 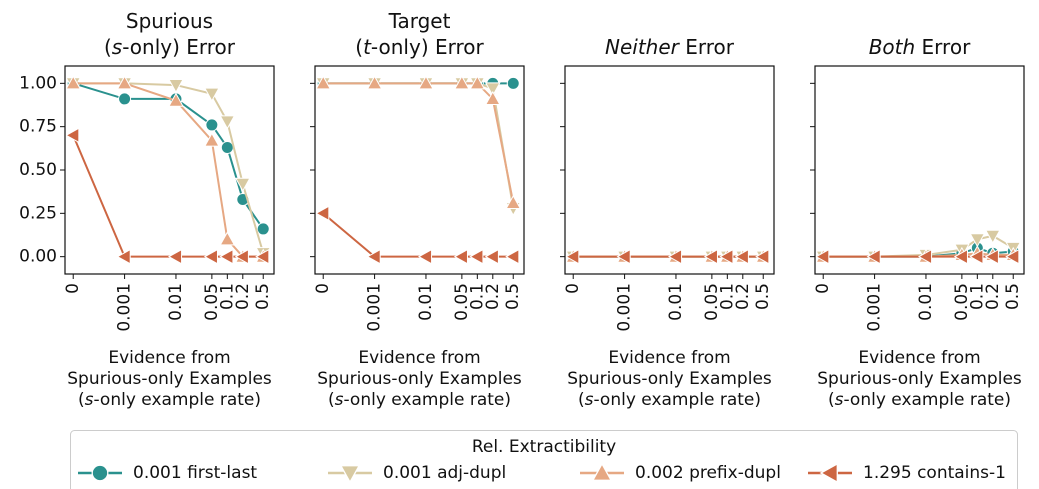 What do you see at coordinates (892, 47) in the screenshot?
I see `panel-title-part: Both` at bounding box center [892, 47].